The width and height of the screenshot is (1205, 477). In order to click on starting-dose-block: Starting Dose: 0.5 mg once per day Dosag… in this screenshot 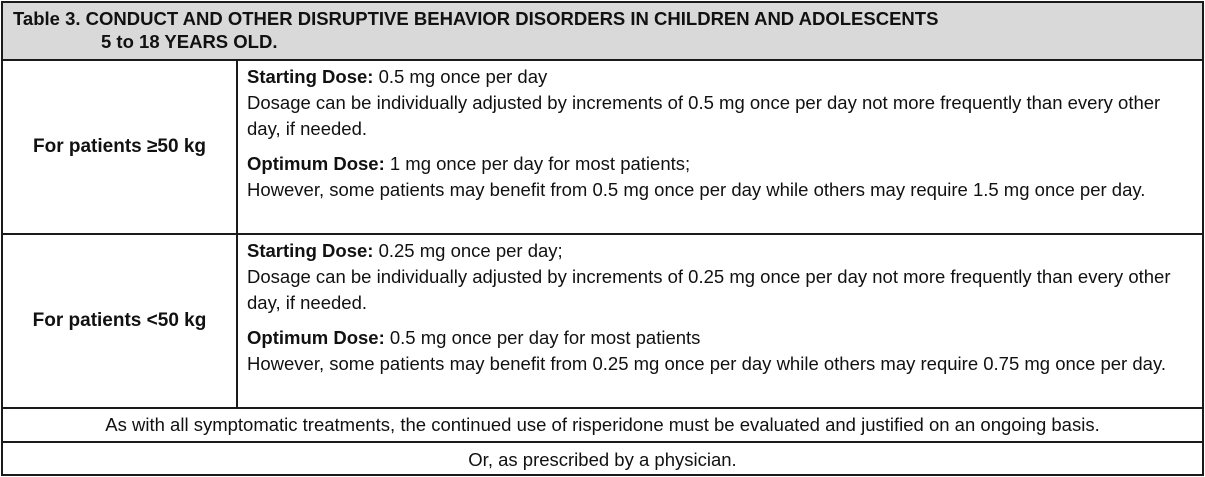, I will do `click(720, 103)`.